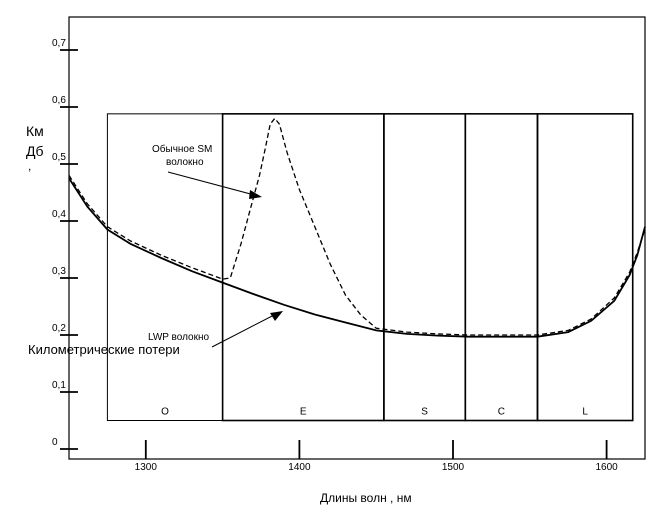 The image size is (672, 519). Describe the element at coordinates (59, 43) in the screenshot. I see `y-tick-label: 0,7` at that location.